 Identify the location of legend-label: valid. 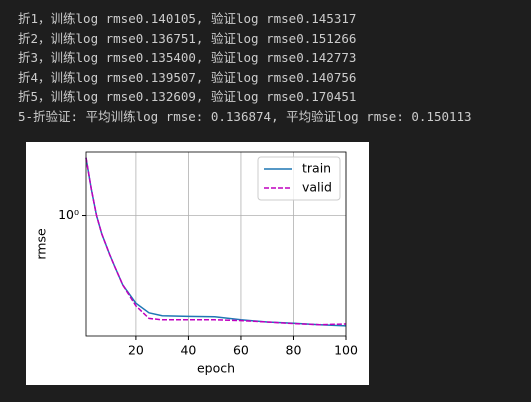
(317, 187).